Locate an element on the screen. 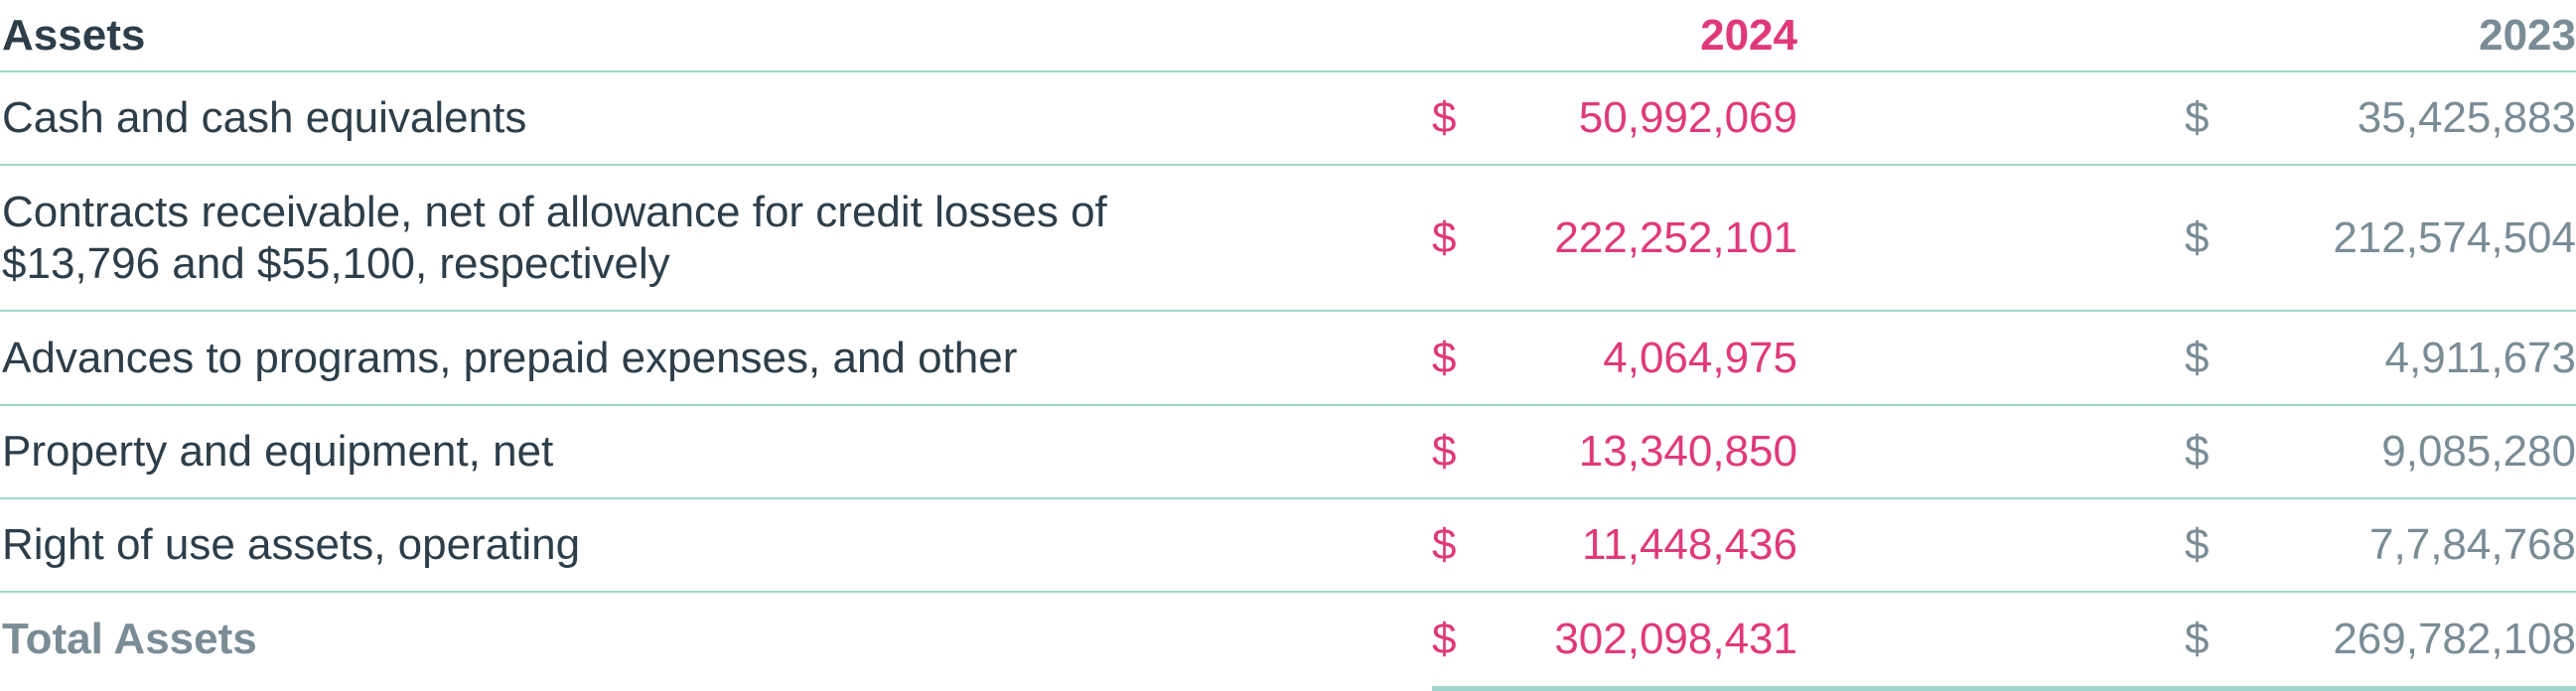 The image size is (2576, 691). amount-2023: 212,574,504 is located at coordinates (2454, 237).